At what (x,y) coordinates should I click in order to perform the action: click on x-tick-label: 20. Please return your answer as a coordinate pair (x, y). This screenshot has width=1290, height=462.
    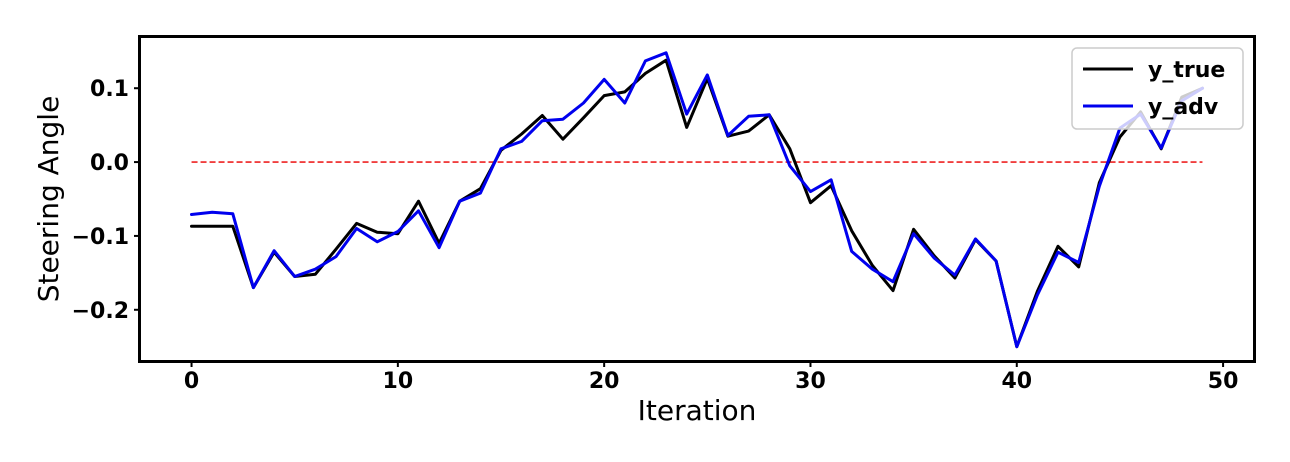
    Looking at the image, I should click on (604, 381).